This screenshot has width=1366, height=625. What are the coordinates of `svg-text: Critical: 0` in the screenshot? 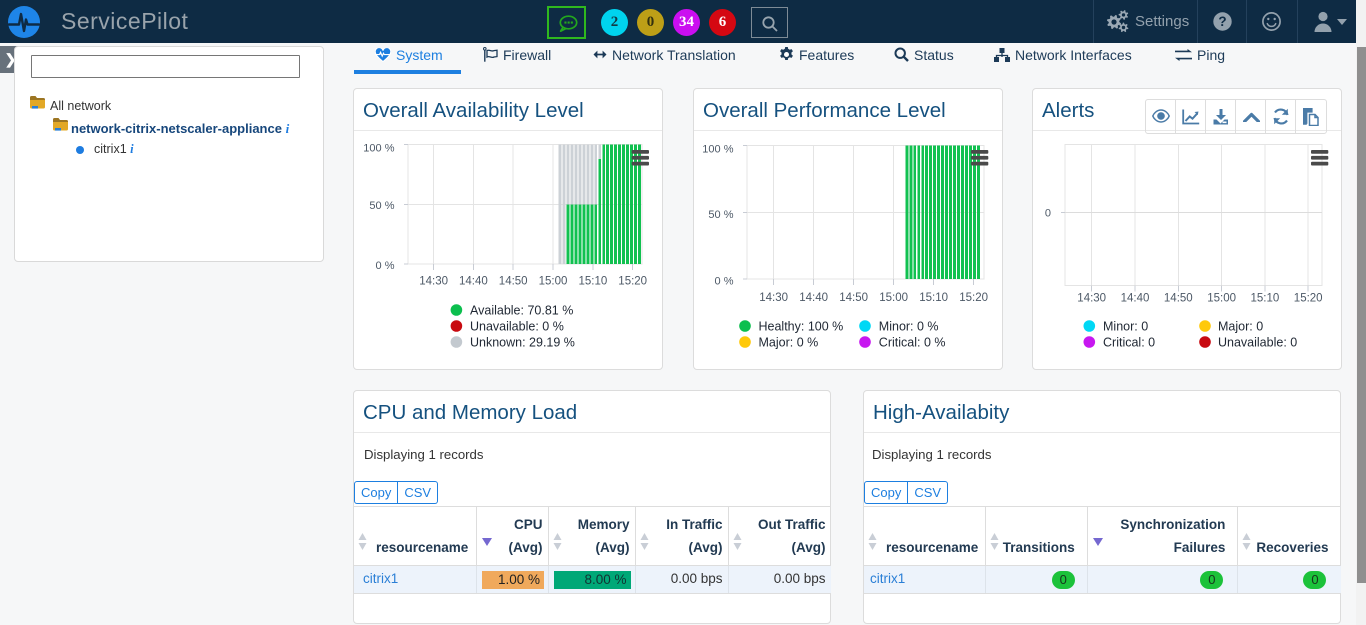 It's located at (1129, 343).